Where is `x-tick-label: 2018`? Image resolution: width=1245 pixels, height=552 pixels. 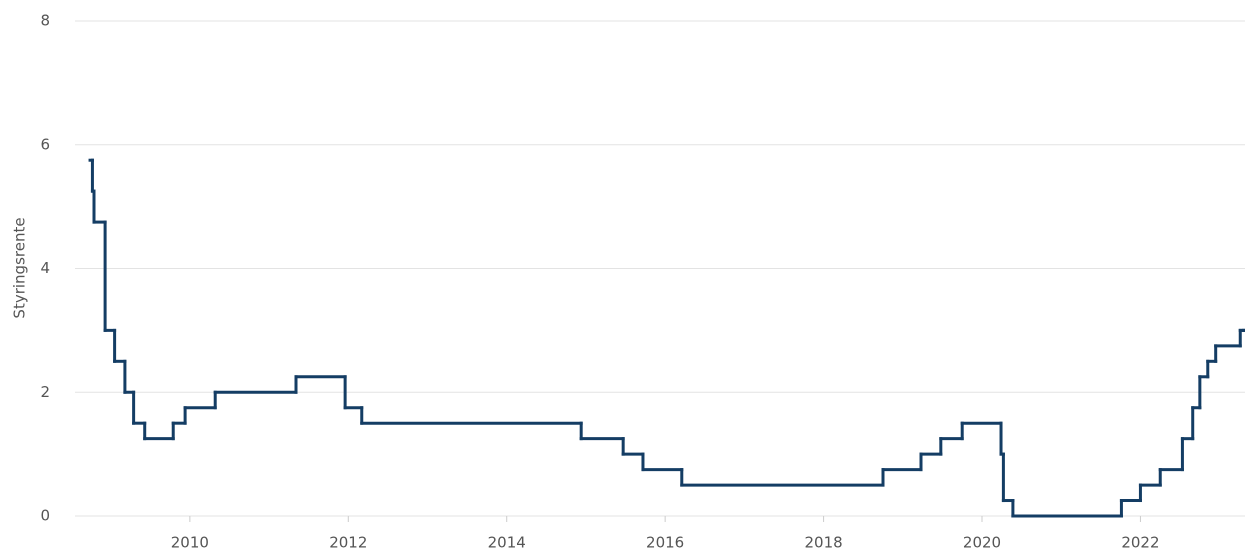
x-tick-label: 2018 is located at coordinates (823, 543).